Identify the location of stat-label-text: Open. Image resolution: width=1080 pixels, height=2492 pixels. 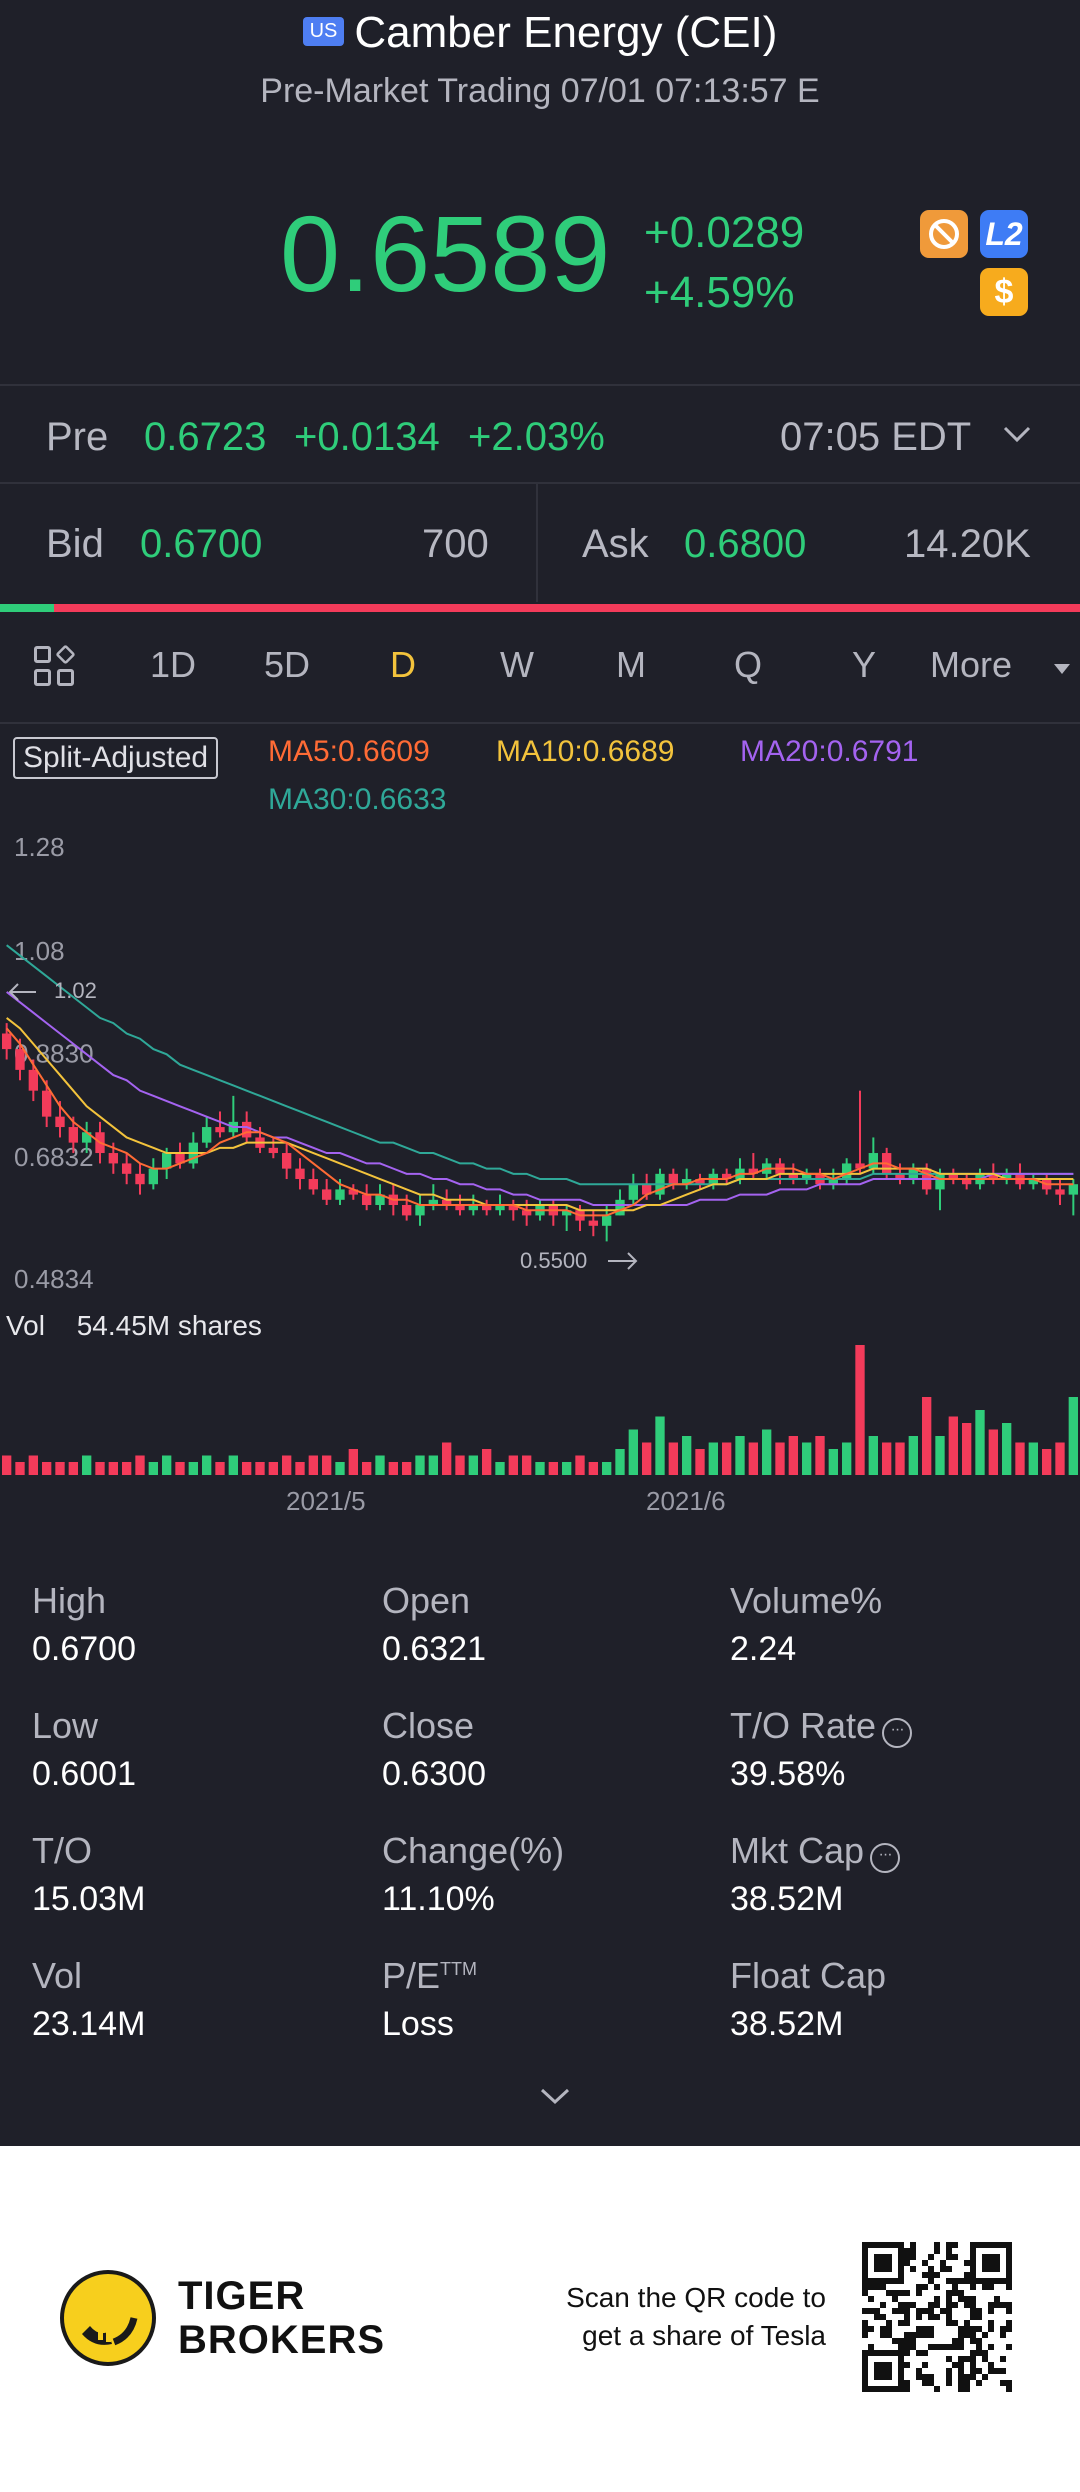
(426, 1600).